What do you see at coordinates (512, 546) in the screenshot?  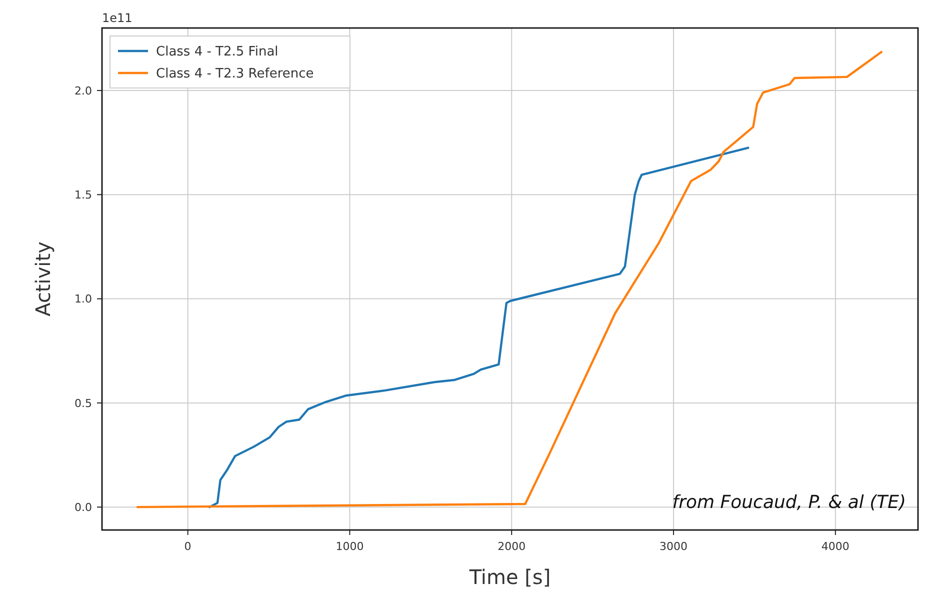 I see `x-tick-label: 2000` at bounding box center [512, 546].